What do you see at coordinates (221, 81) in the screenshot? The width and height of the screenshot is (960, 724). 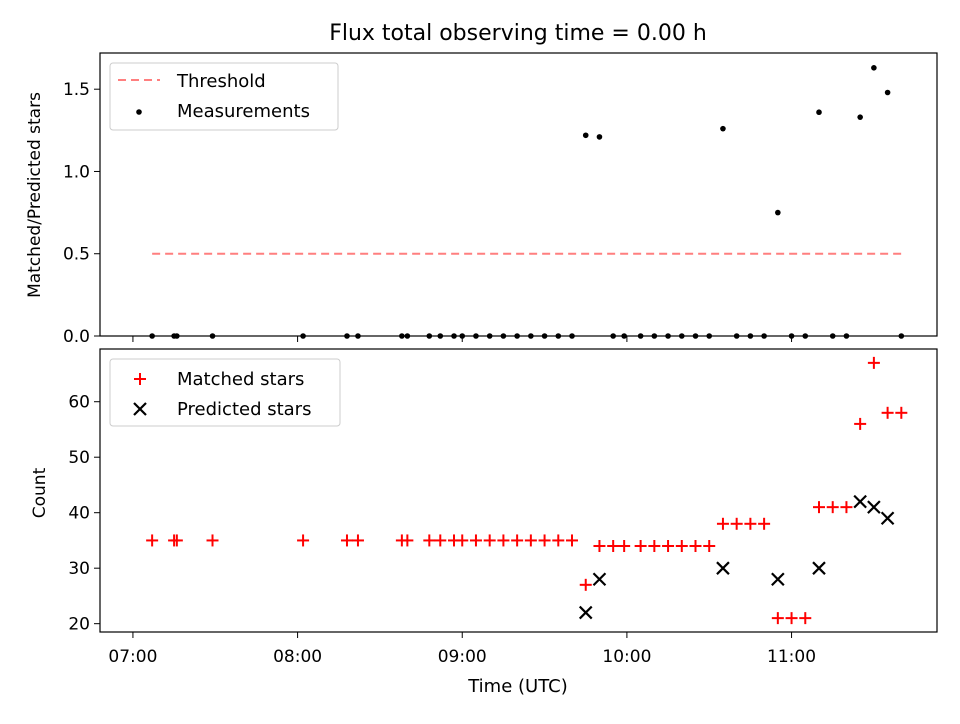 I see `legend-threshold-label: Threshold` at bounding box center [221, 81].